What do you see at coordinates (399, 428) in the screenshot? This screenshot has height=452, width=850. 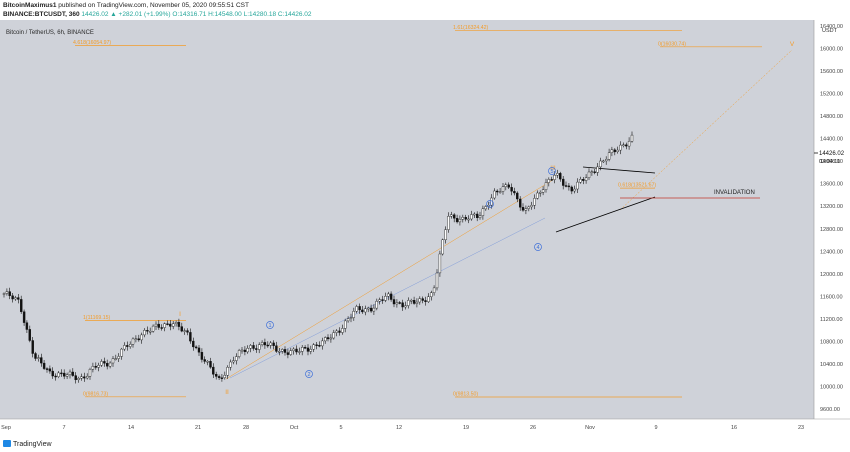 I see `x-tick-label: 12` at bounding box center [399, 428].